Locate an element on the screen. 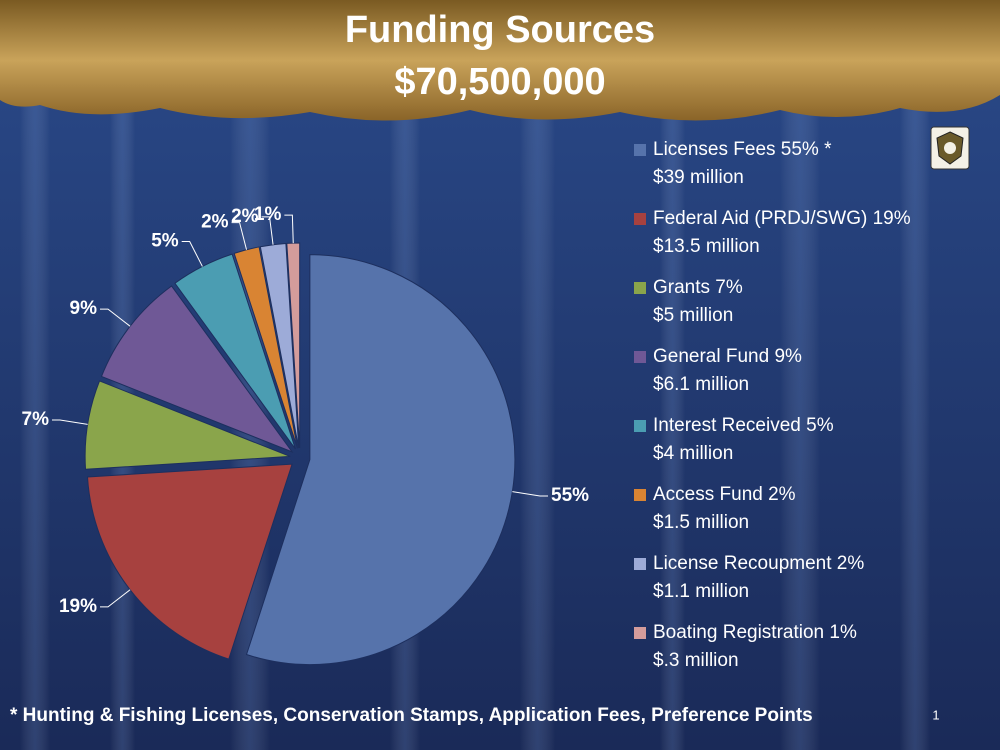 The width and height of the screenshot is (1000, 750). legend-note: $4 million is located at coordinates (693, 453).